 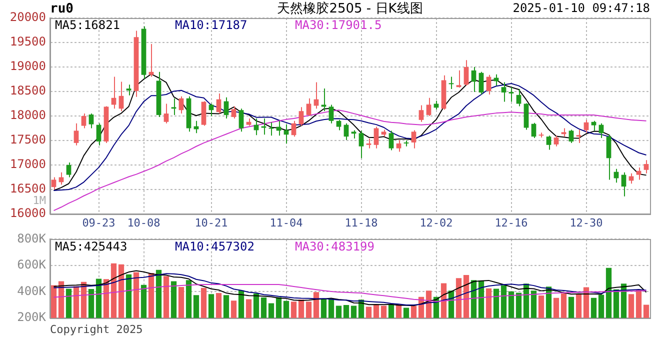 I want to click on x-tick-label: 10-21, so click(x=211, y=223).